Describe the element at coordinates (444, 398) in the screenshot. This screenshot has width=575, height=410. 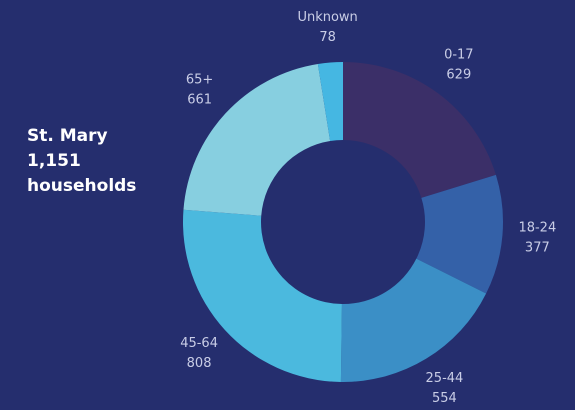
I see `segment-value: 554` at that location.